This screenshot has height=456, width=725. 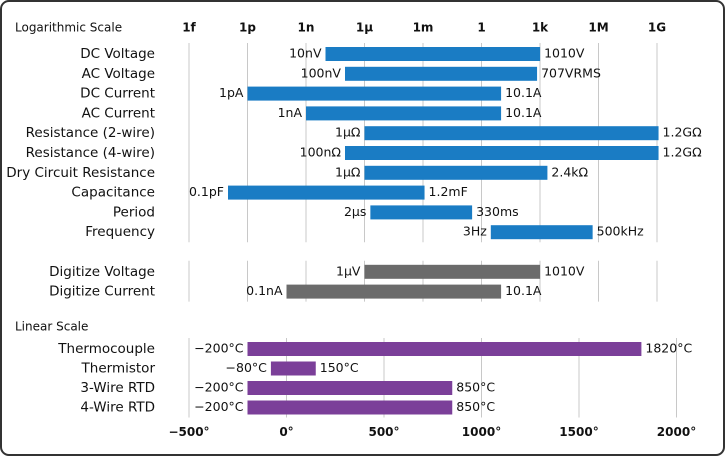 What do you see at coordinates (264, 290) in the screenshot?
I see `low-label: 0.1nA` at bounding box center [264, 290].